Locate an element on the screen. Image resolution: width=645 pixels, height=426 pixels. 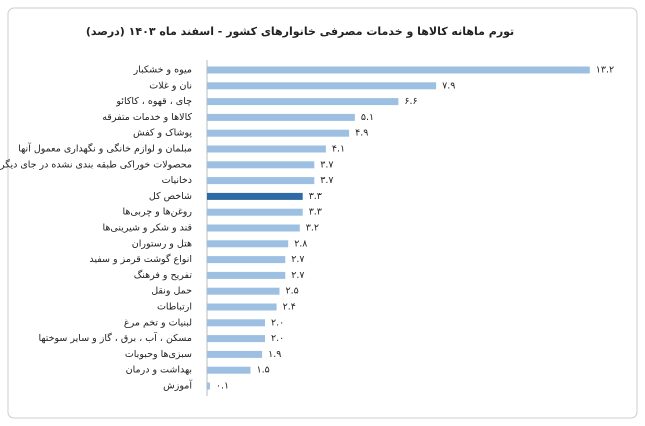
value-label: ۲.۵ is located at coordinates (292, 291).